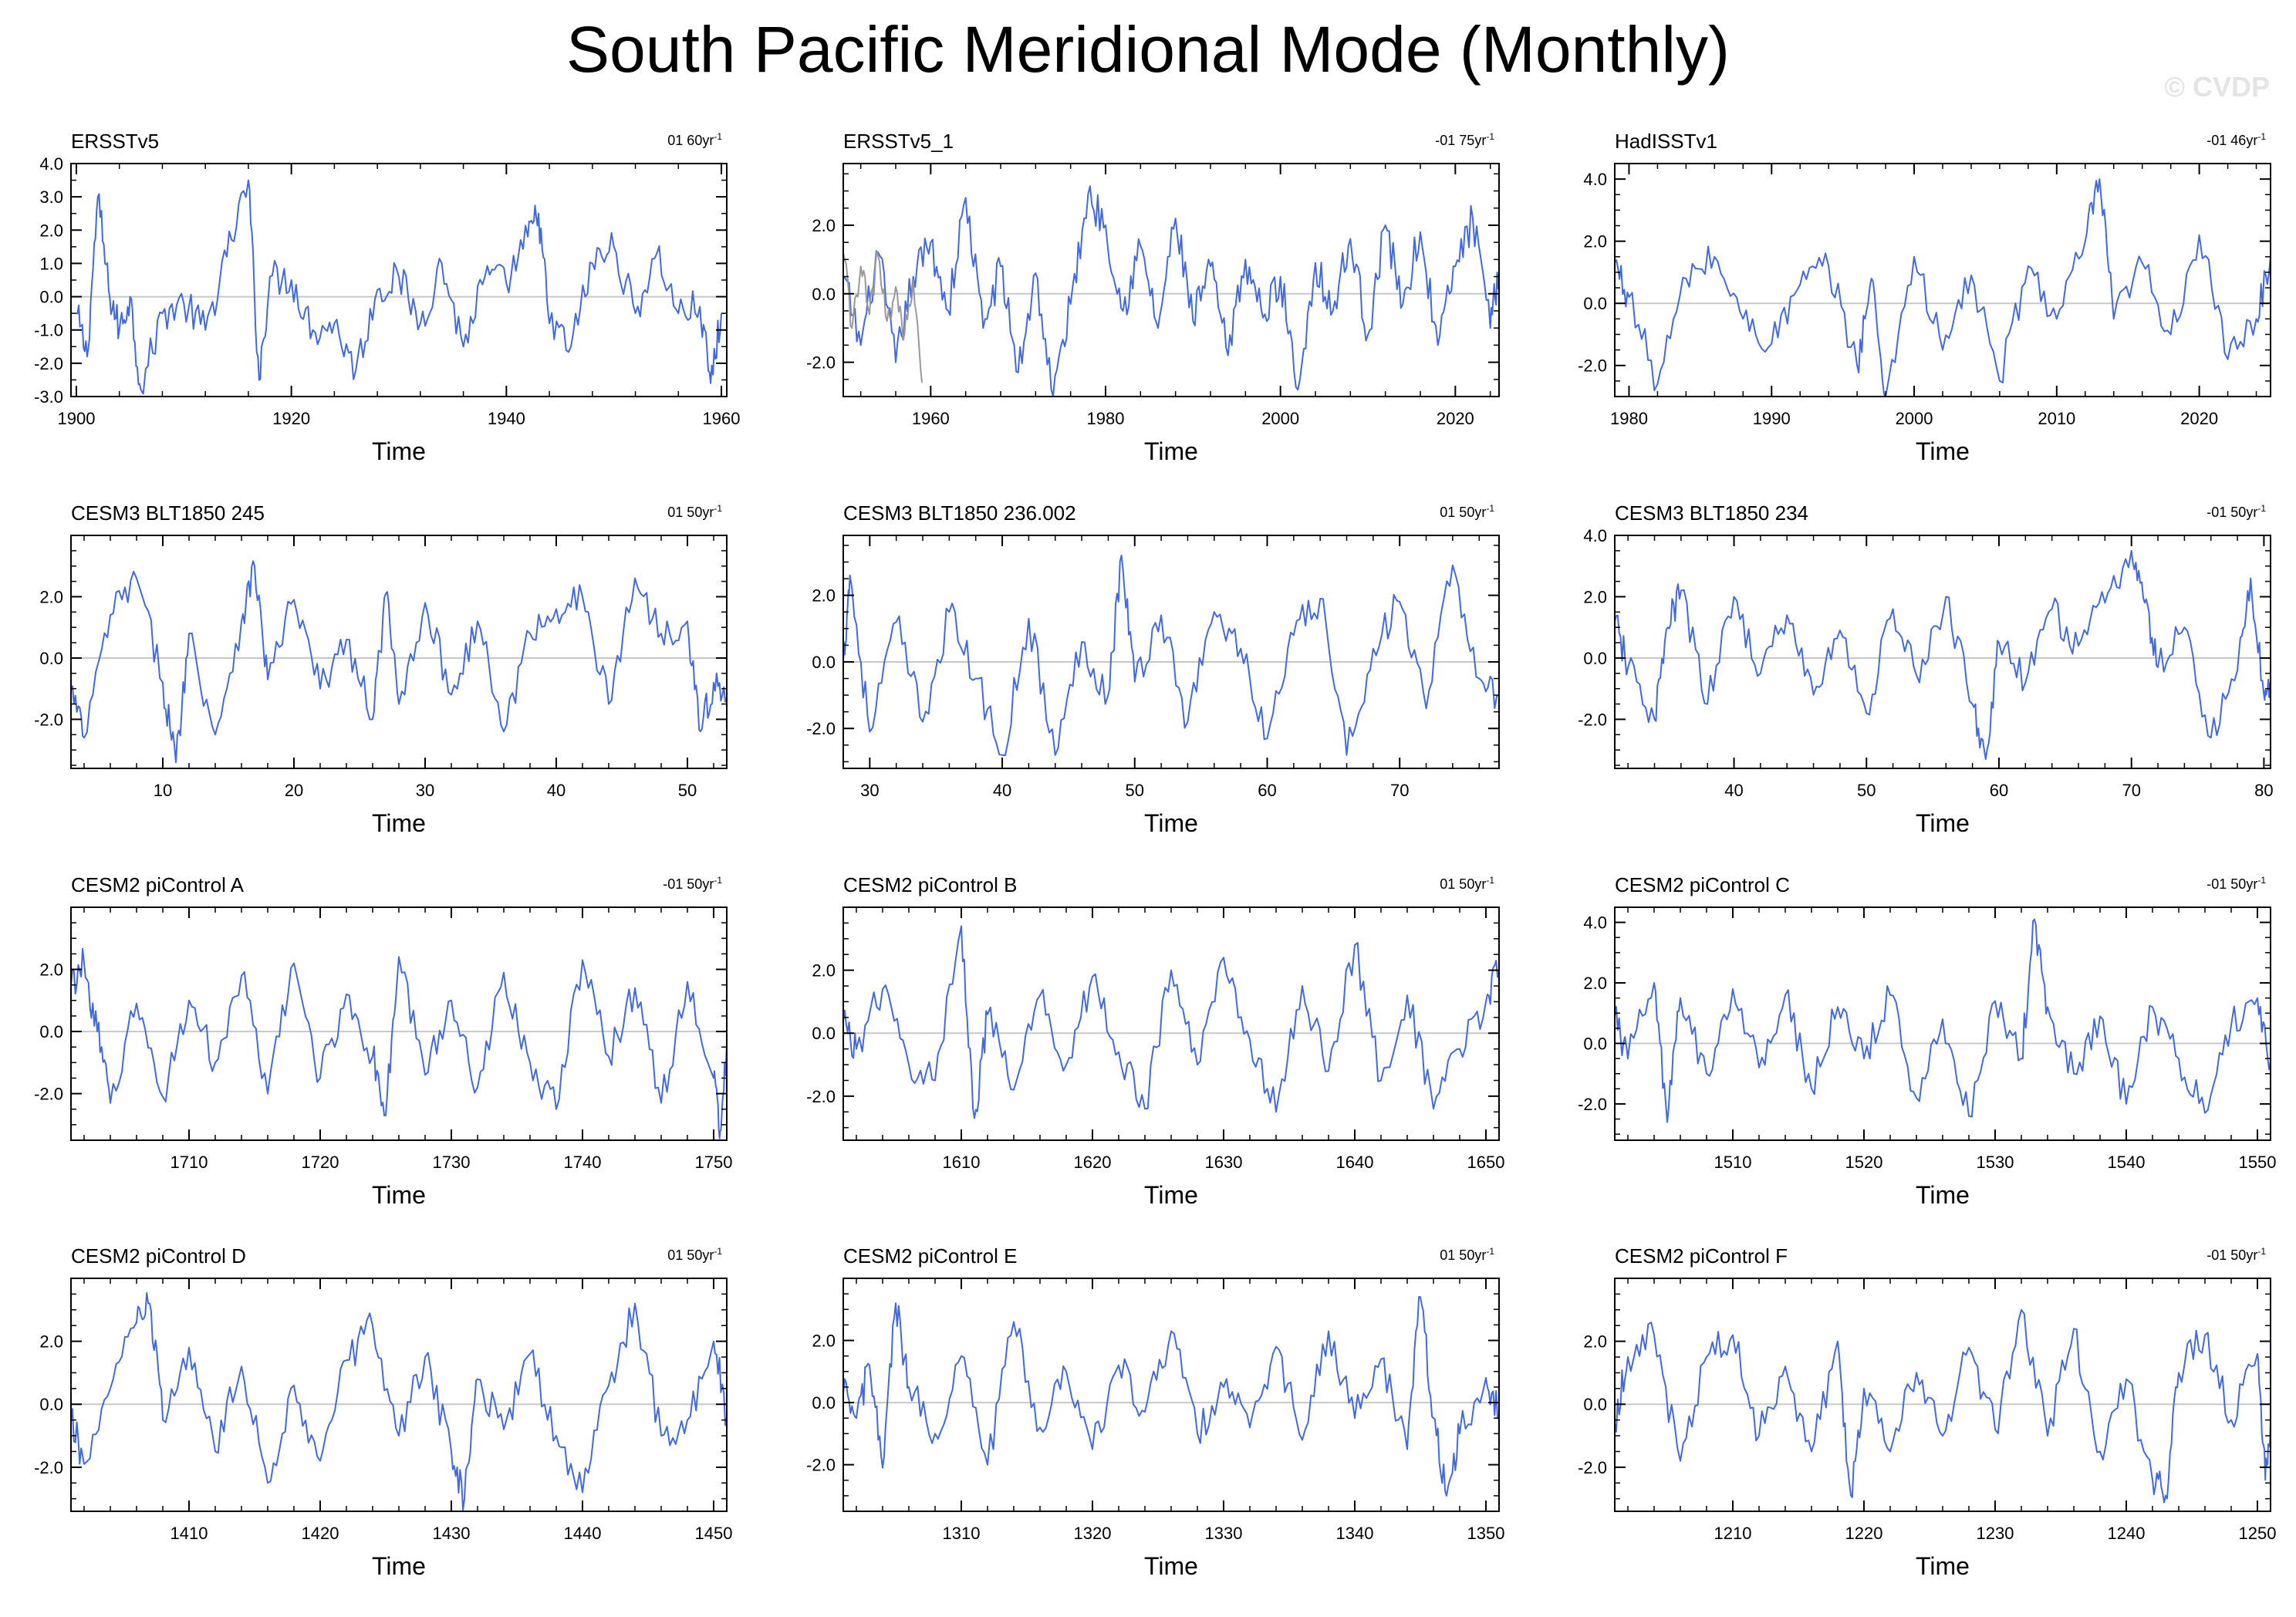  What do you see at coordinates (1864, 1533) in the screenshot?
I see `x-tick-label: 1220` at bounding box center [1864, 1533].